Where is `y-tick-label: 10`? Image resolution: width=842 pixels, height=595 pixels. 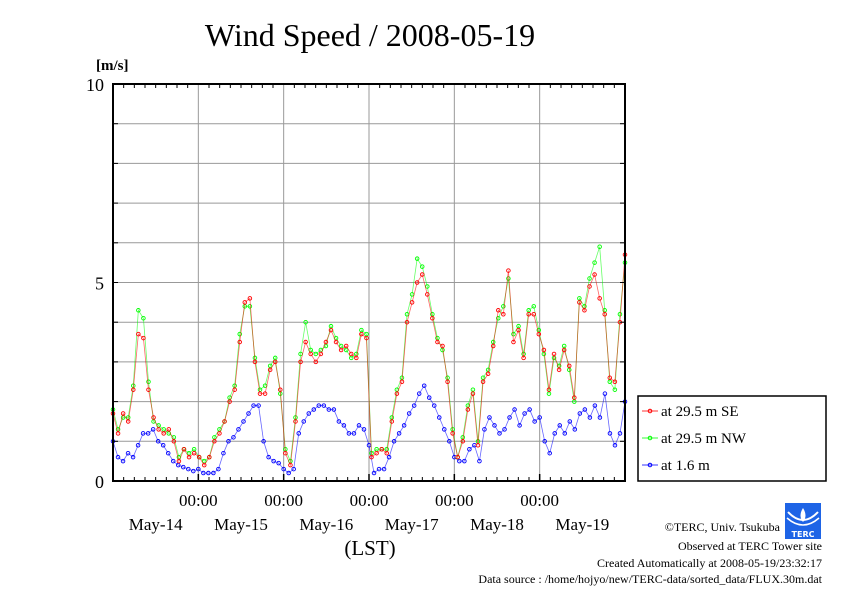
y-tick-label: 10 is located at coordinates (95, 85).